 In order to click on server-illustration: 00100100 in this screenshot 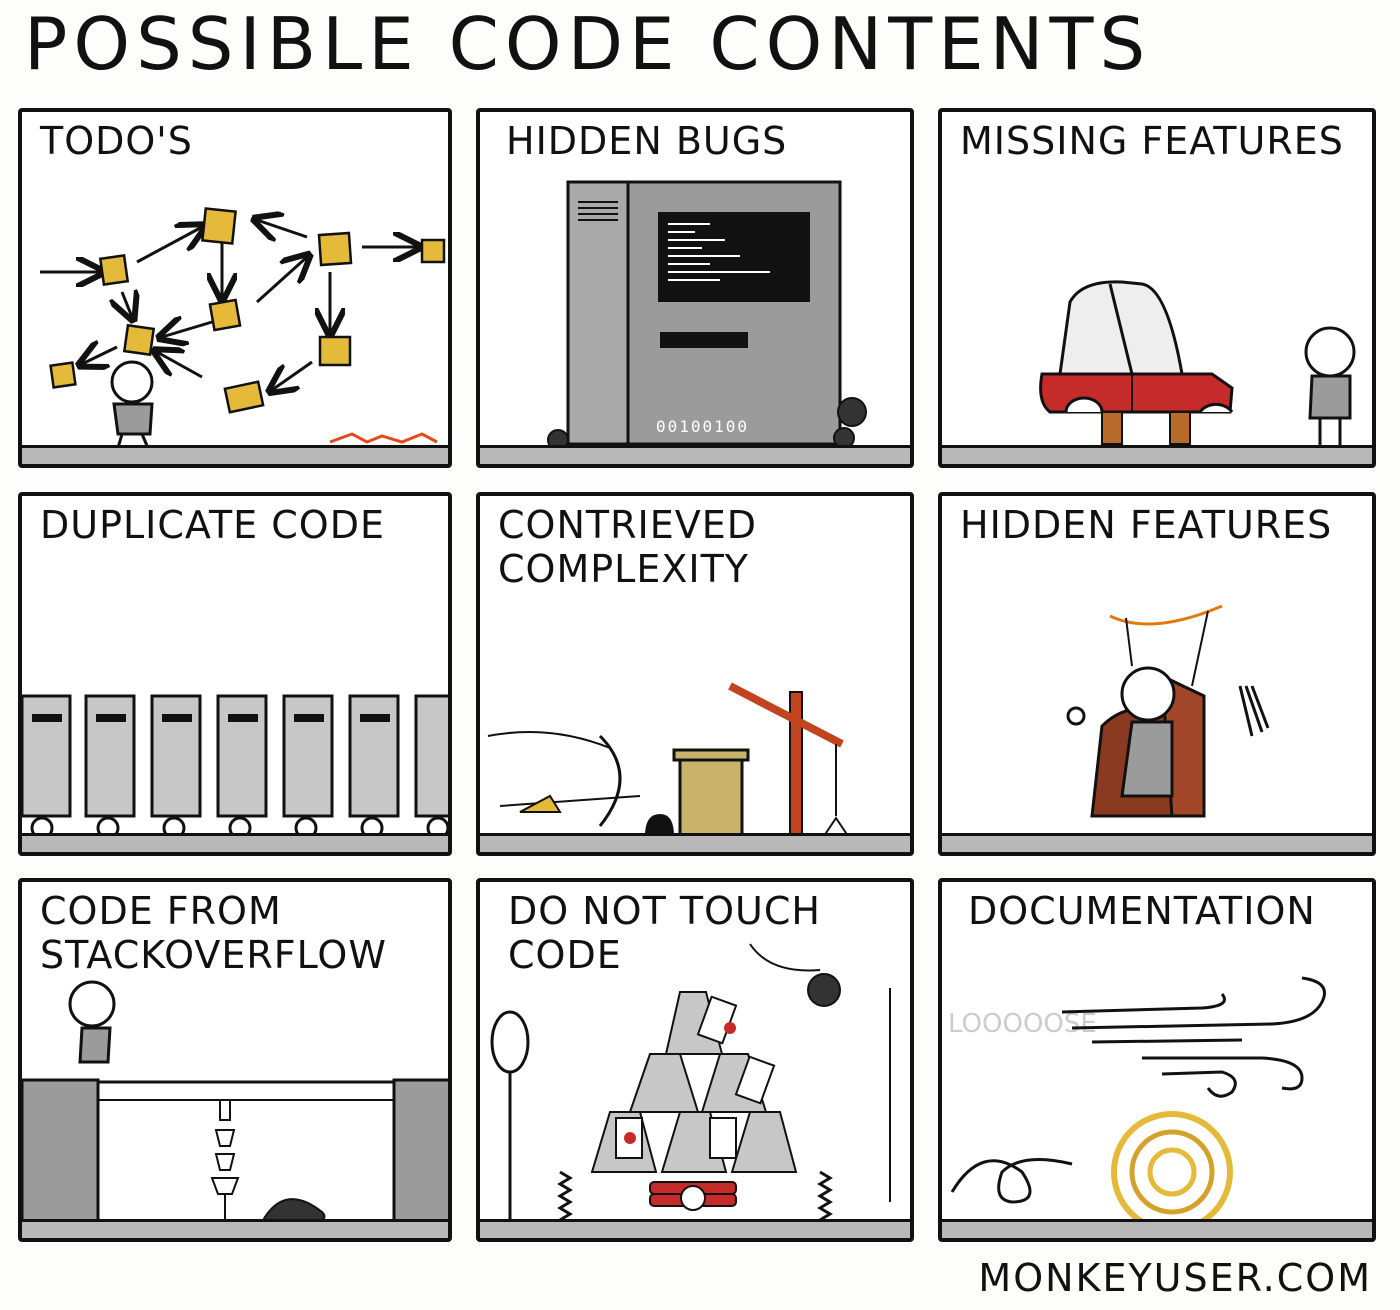, I will do `click(707, 315)`.